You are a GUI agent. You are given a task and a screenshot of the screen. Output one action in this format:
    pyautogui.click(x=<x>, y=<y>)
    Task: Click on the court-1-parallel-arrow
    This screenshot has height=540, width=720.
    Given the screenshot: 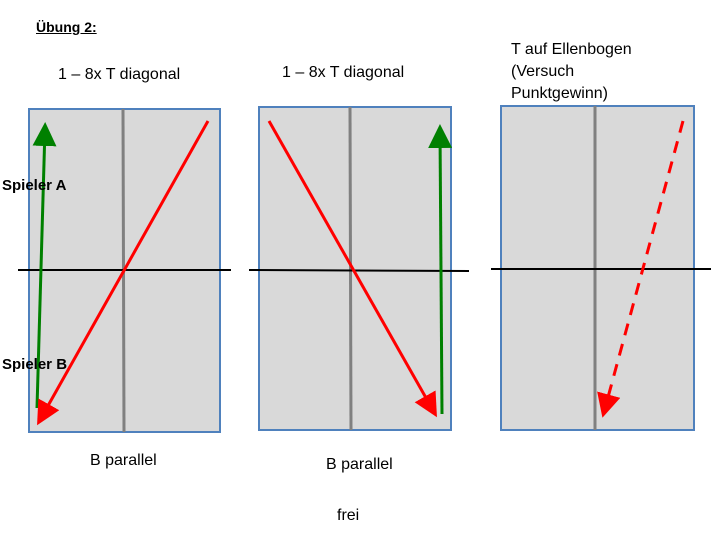 What is the action you would take?
    pyautogui.click(x=44, y=265)
    